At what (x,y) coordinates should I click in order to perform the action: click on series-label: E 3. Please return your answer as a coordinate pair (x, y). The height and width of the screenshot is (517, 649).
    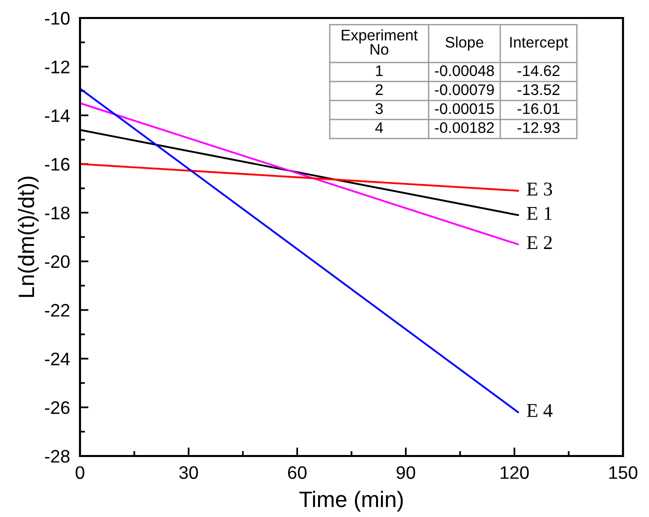
    Looking at the image, I should click on (539, 189).